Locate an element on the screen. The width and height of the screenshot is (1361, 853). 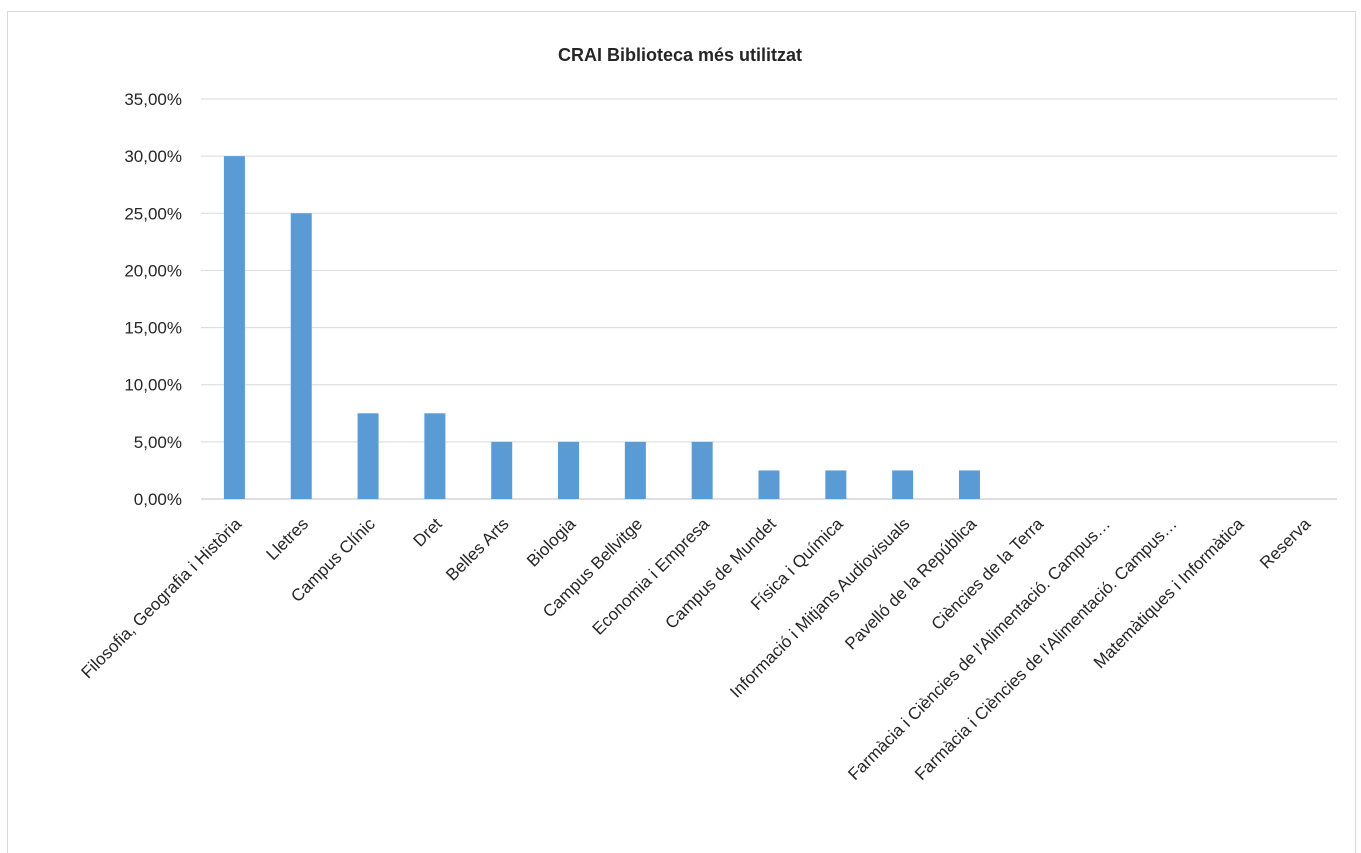
x-tick-label: Lletres is located at coordinates (288, 539).